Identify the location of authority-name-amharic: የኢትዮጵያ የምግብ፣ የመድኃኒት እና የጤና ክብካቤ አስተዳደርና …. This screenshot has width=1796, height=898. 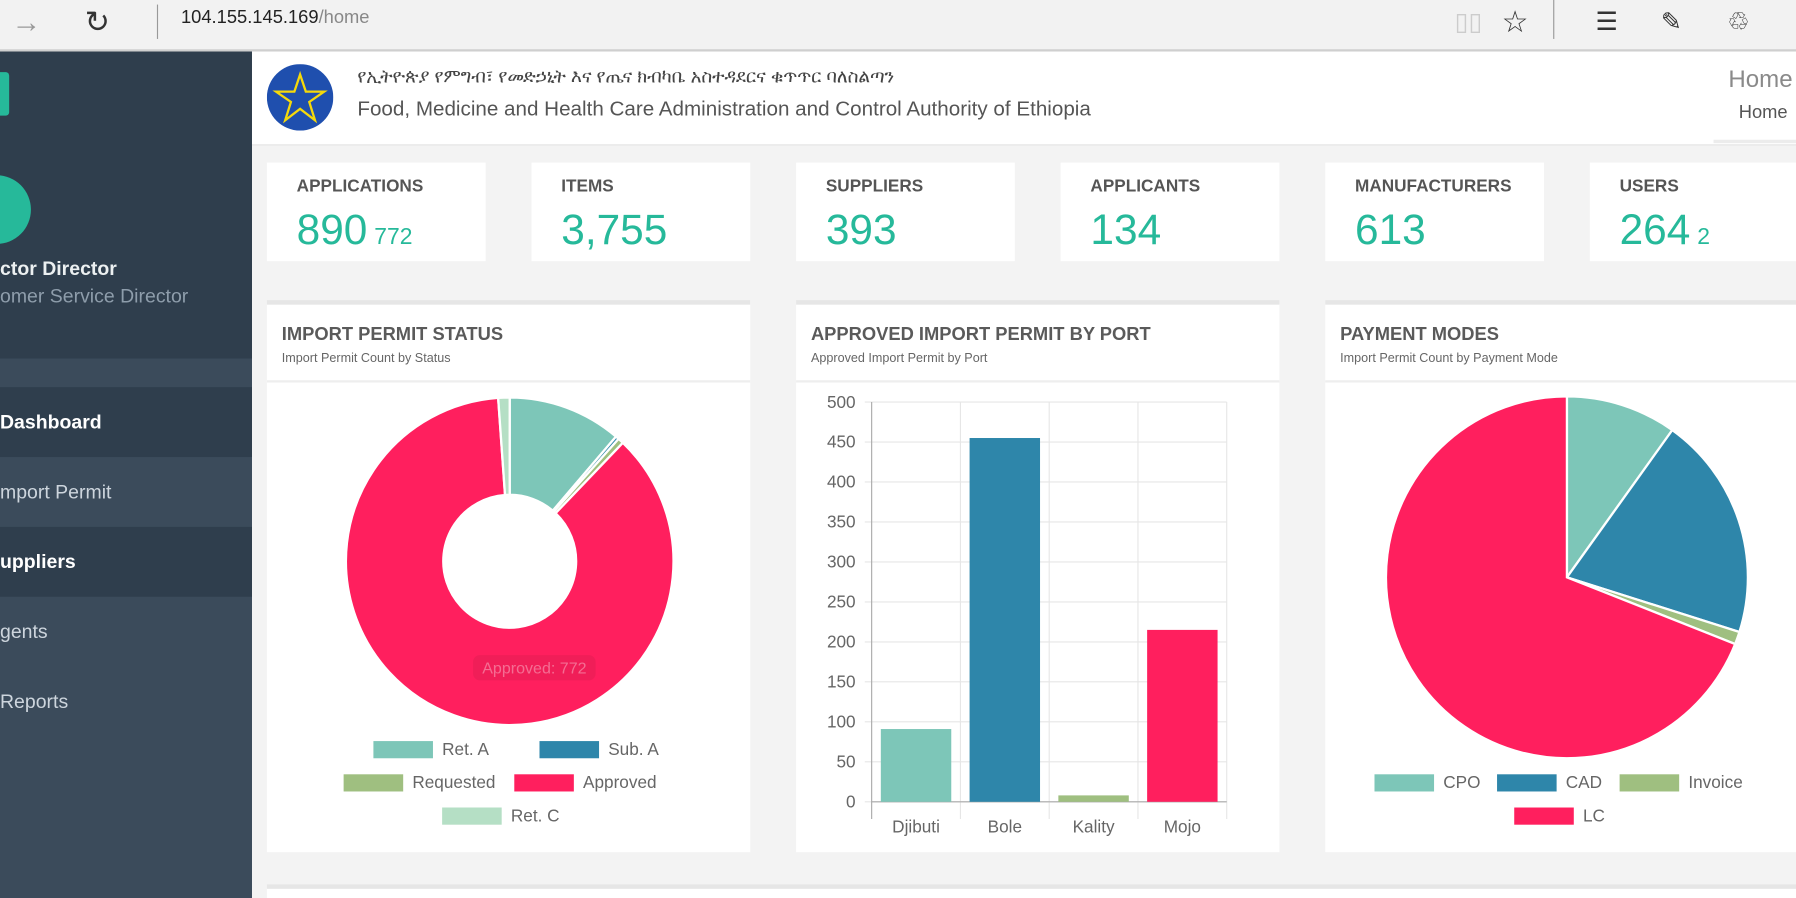
(626, 77).